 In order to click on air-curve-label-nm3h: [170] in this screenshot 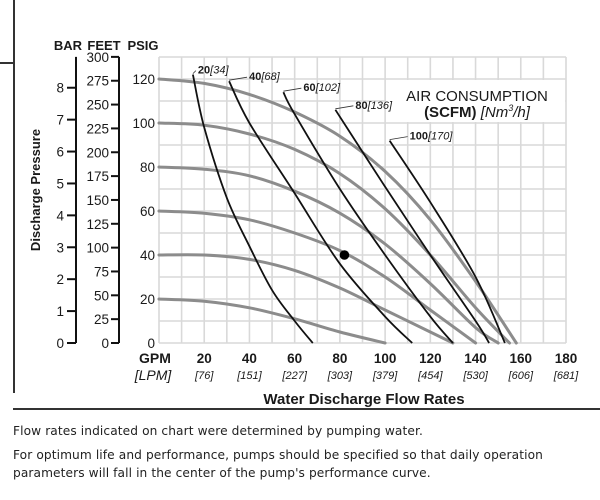, I will do `click(440, 137)`.